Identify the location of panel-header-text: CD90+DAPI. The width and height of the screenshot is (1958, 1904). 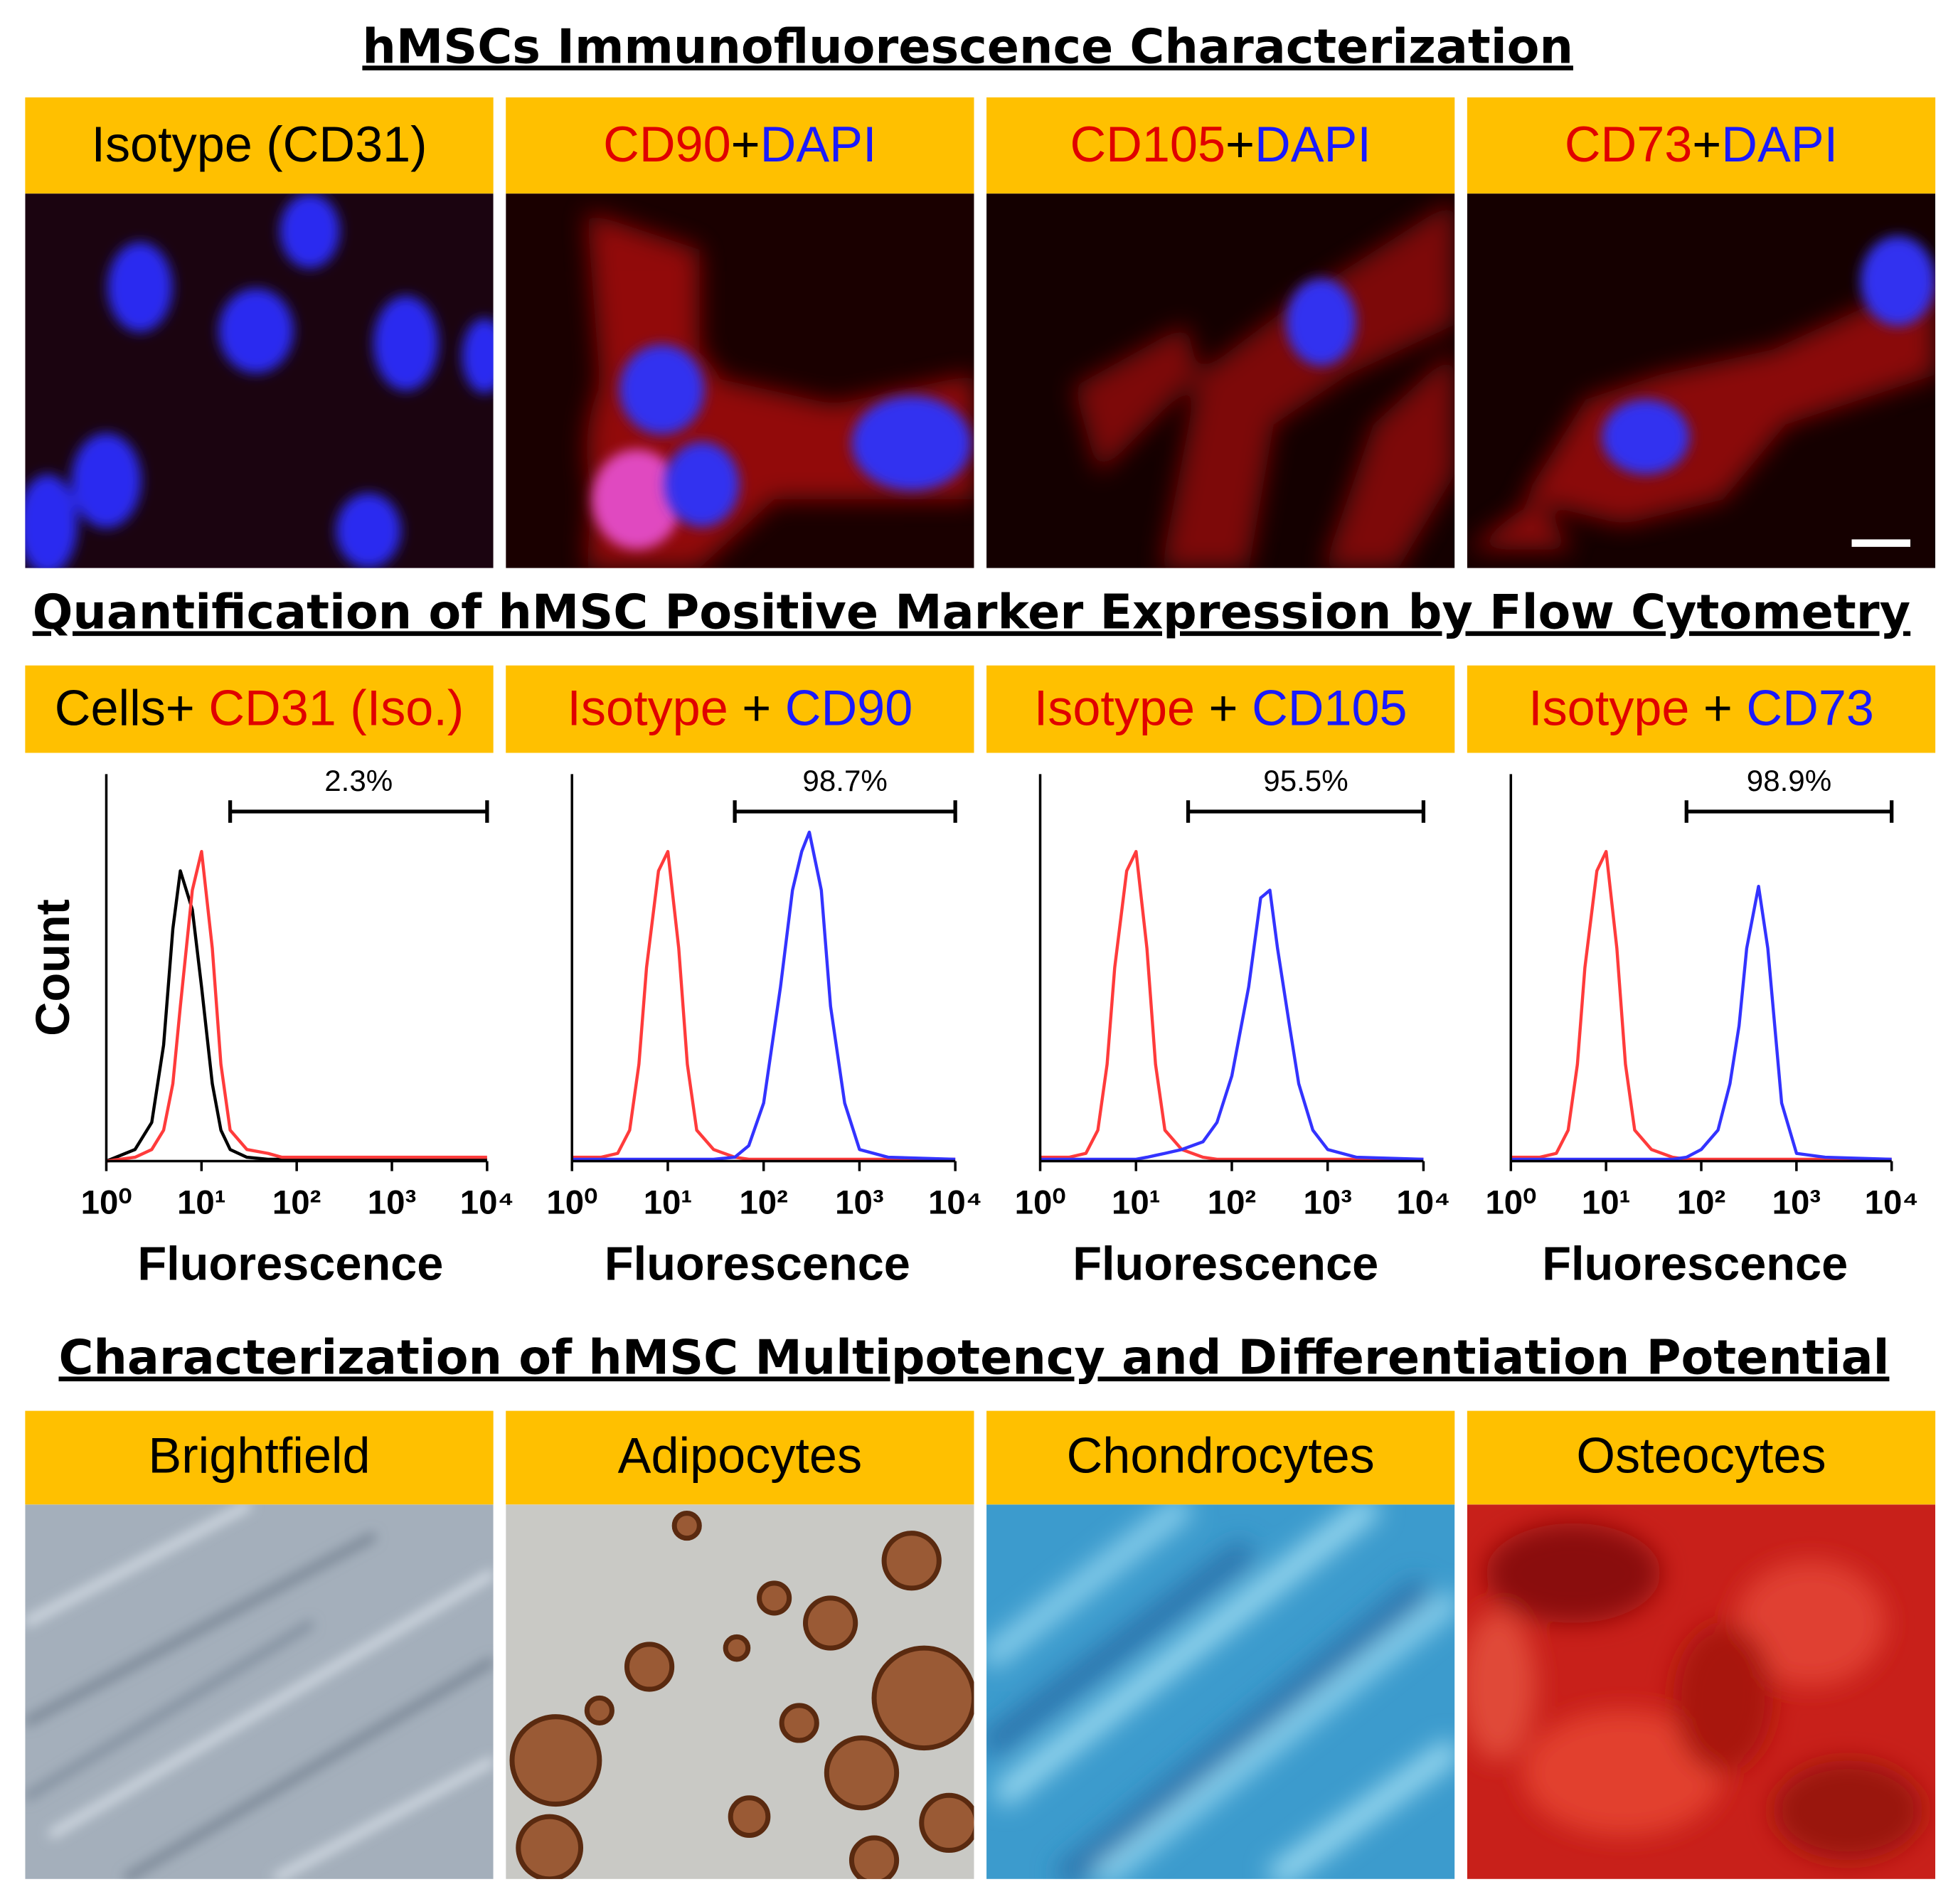
(740, 144).